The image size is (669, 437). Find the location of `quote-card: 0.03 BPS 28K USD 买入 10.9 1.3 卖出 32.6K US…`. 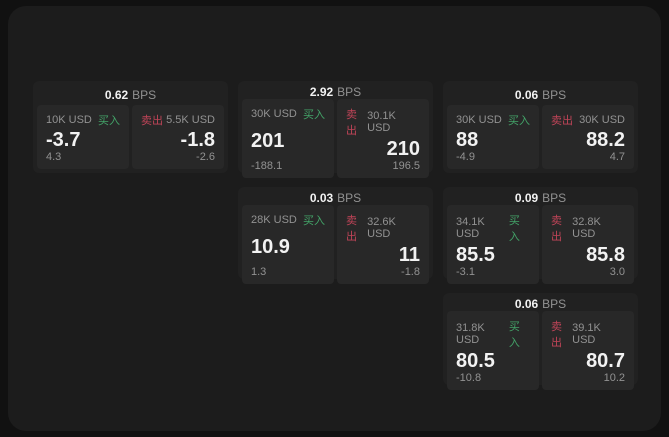

quote-card: 0.03 BPS 28K USD 买入 10.9 1.3 卖出 32.6K US… is located at coordinates (335, 235).